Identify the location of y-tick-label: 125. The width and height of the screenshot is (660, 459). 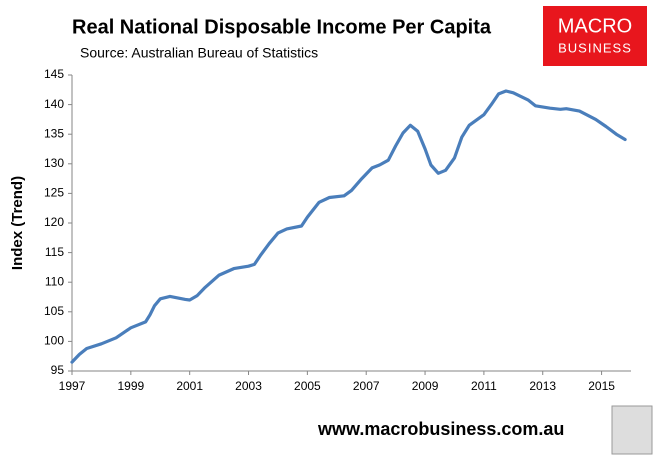
(54, 193).